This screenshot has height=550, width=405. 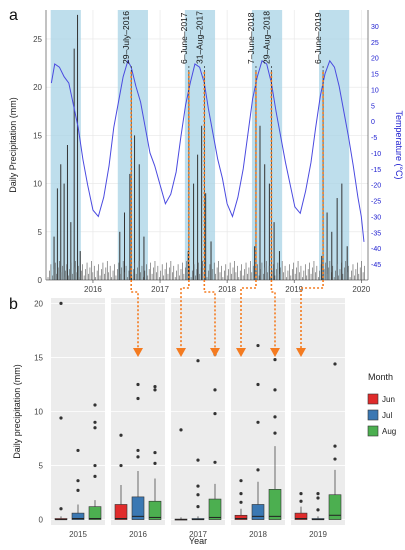 What do you see at coordinates (13, 15) in the screenshot?
I see `panel-a-label: a` at bounding box center [13, 15].